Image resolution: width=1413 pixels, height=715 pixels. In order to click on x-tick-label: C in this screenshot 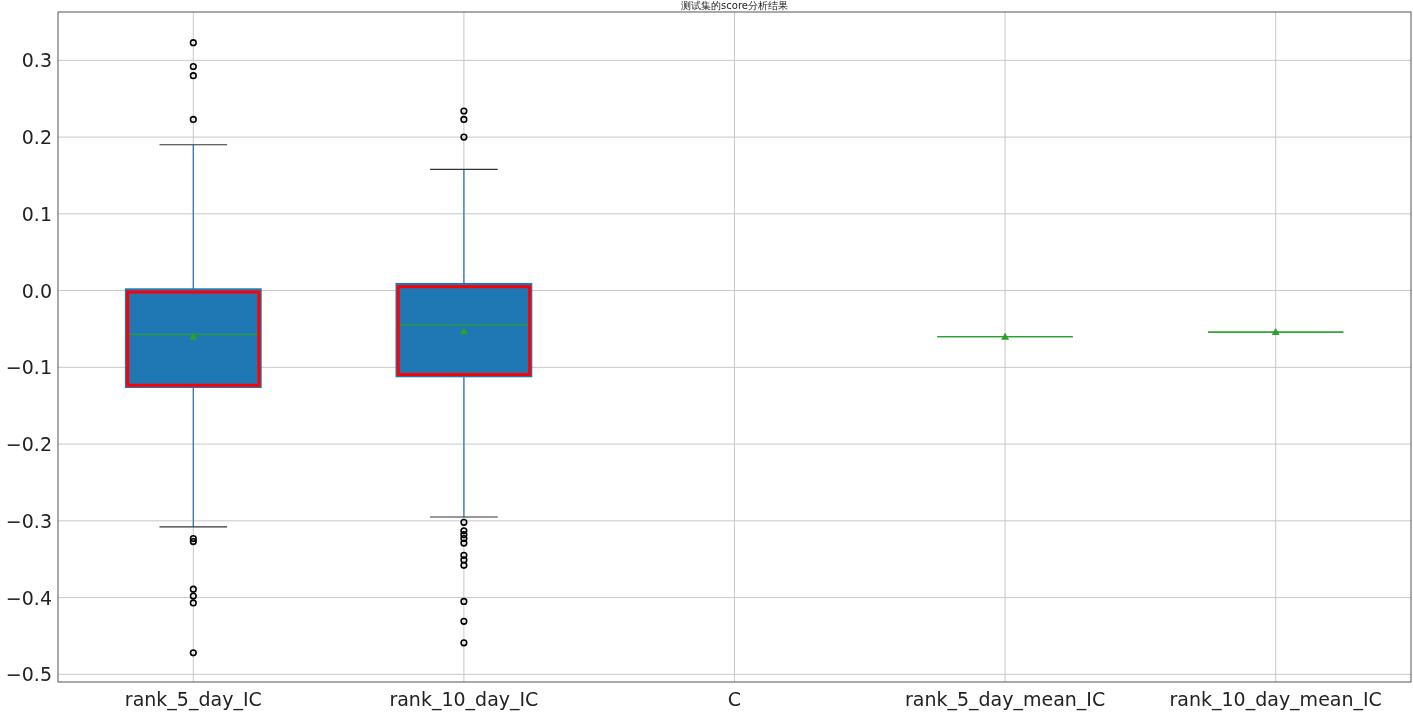, I will do `click(734, 699)`.